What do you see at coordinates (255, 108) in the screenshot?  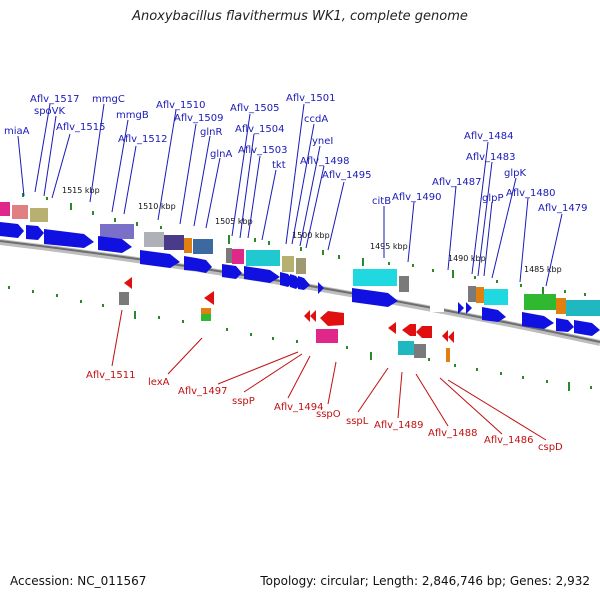 I see `gene-label: Aflv_1505` at bounding box center [255, 108].